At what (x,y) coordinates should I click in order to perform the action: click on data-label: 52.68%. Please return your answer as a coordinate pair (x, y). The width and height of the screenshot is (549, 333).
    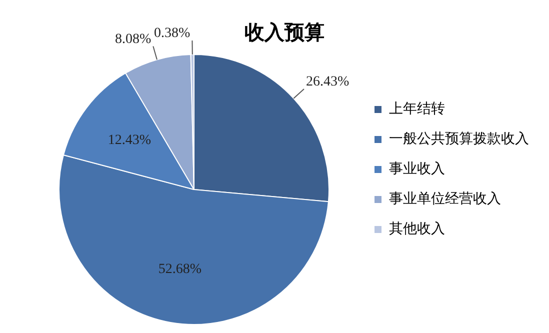
    Looking at the image, I should click on (180, 269).